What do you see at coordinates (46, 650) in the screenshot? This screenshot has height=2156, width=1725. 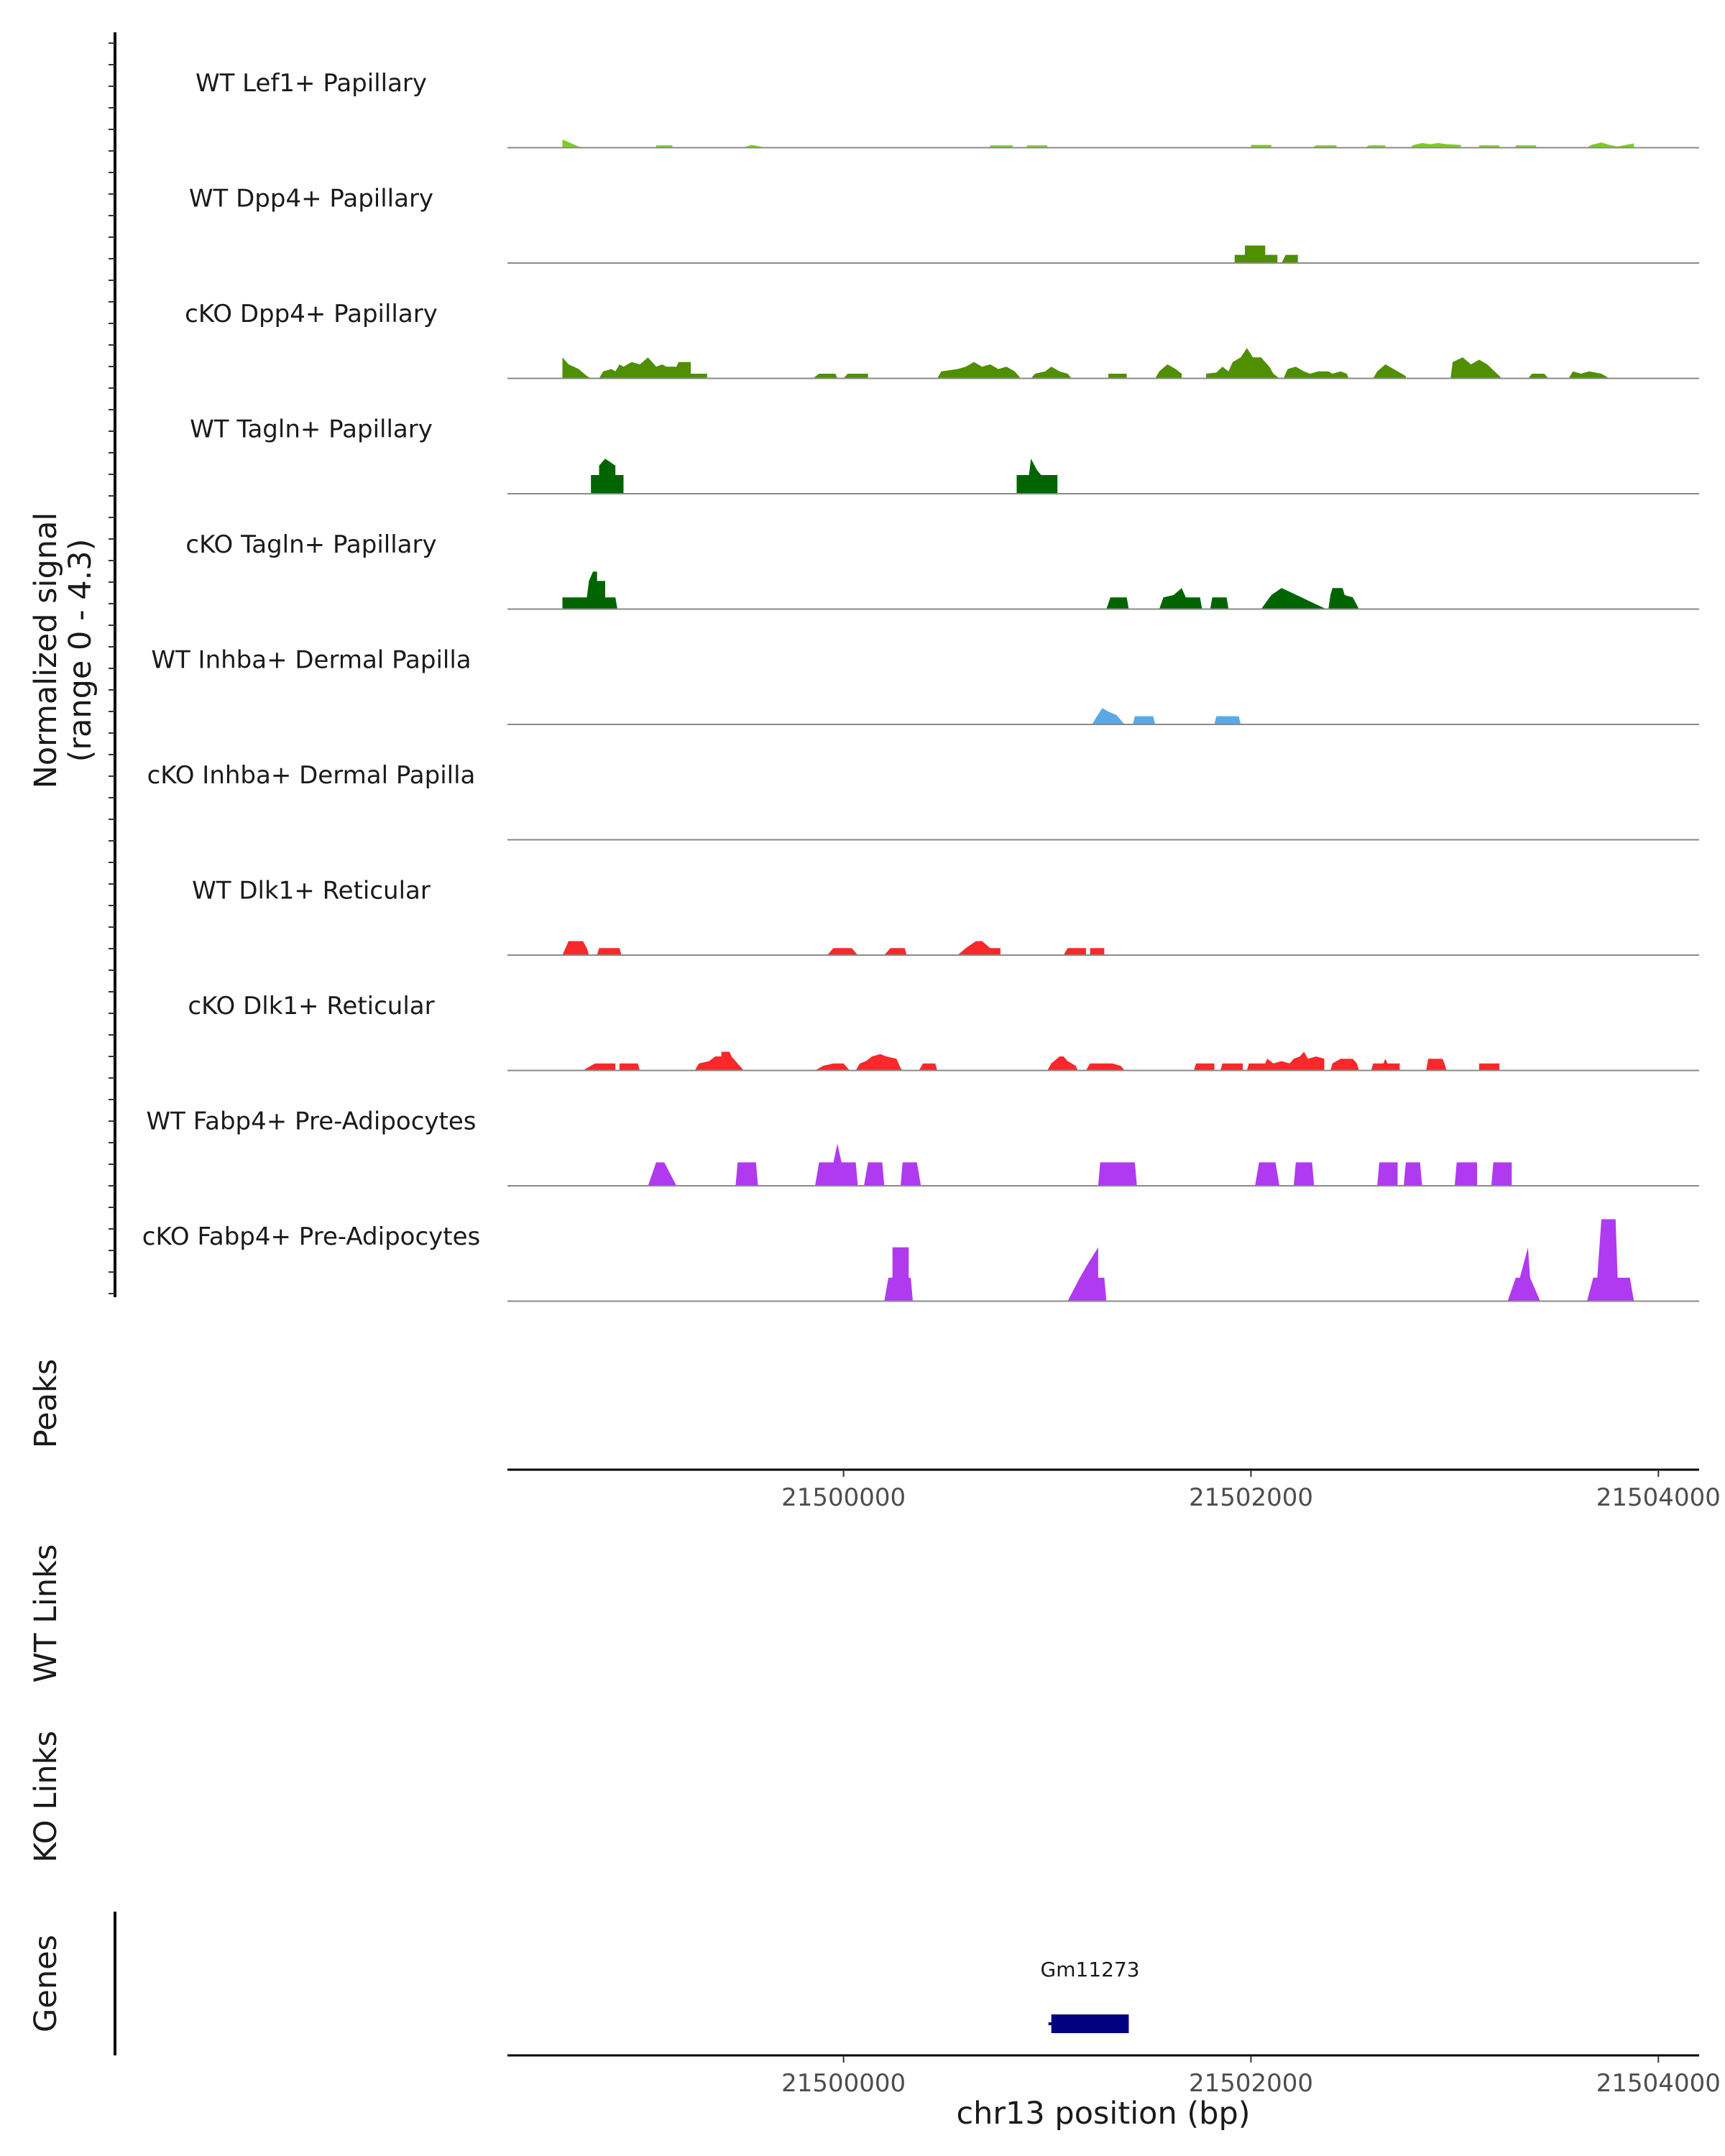 I see `signal-y-axis-label-line1: Normalized signal` at bounding box center [46, 650].